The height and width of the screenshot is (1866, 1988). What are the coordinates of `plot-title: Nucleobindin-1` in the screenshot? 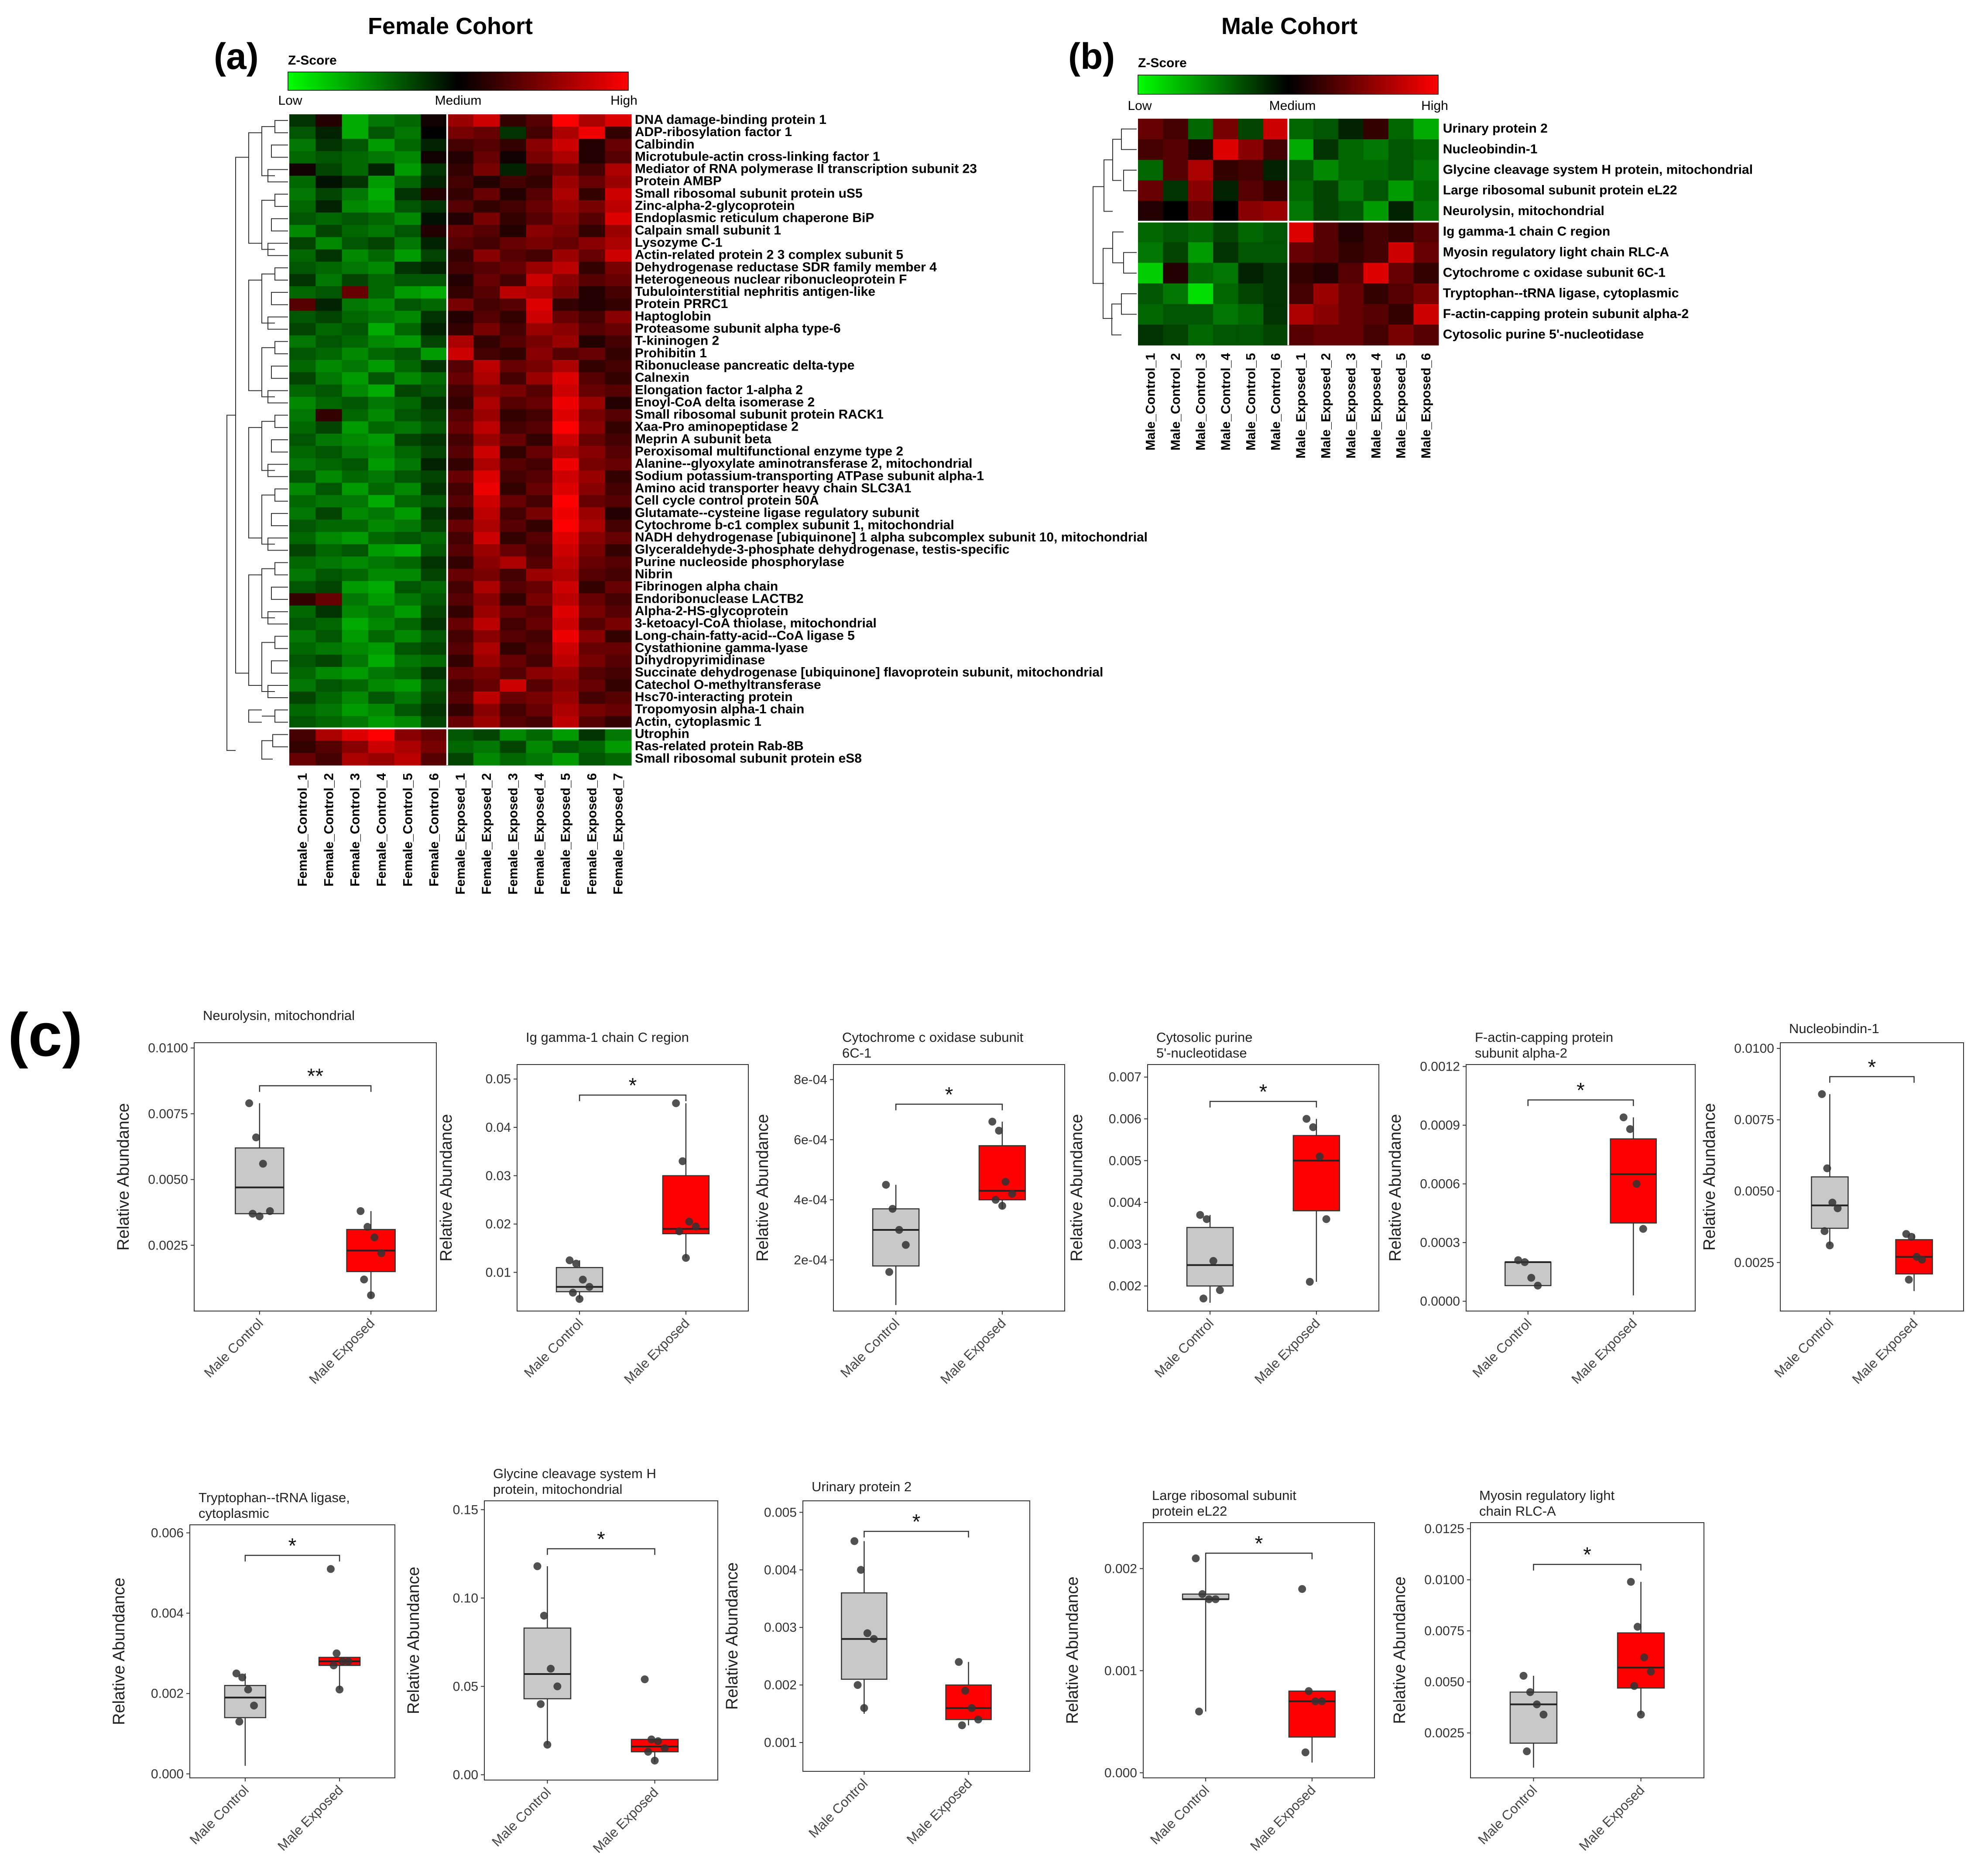 It's located at (1834, 1029).